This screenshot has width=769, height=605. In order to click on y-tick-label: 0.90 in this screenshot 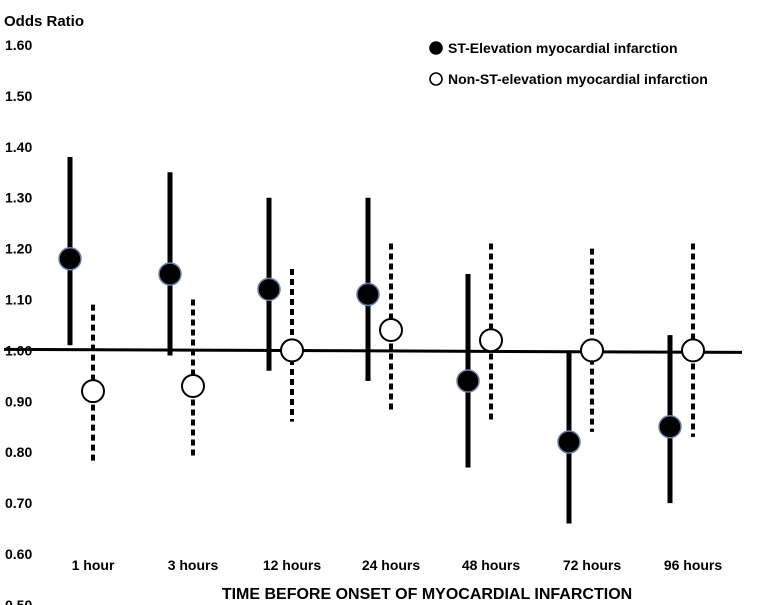, I will do `click(18, 401)`.